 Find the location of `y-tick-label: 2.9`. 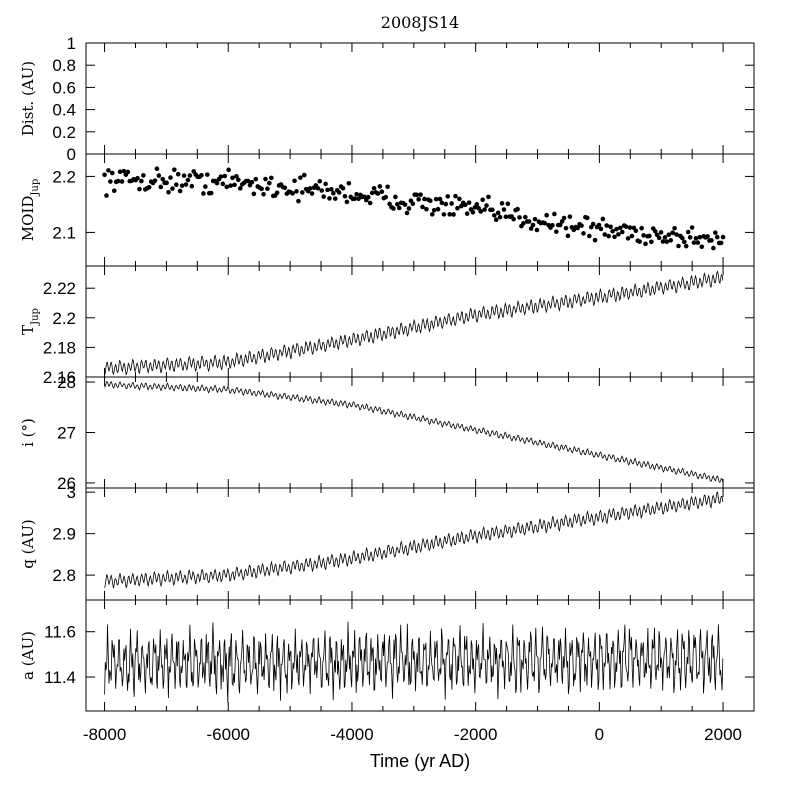

y-tick-label: 2.9 is located at coordinates (64, 534).